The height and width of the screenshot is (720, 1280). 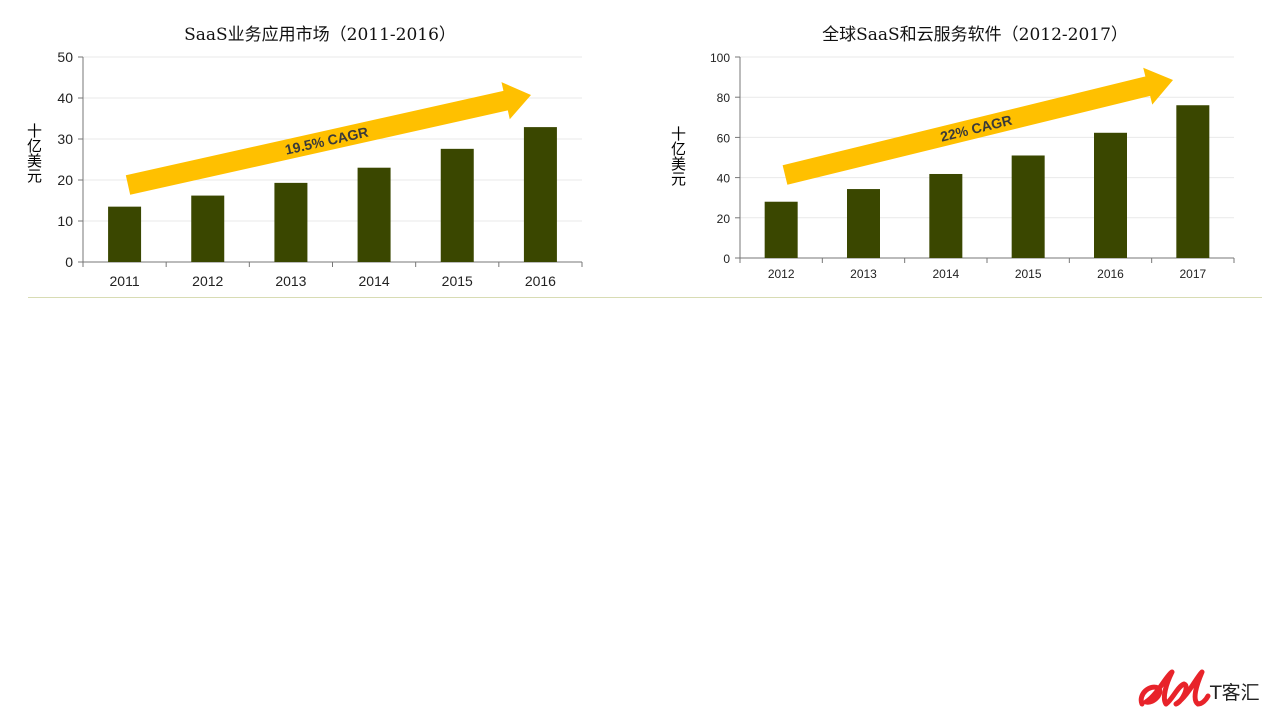 I want to click on logo-mark-icon, so click(x=1174, y=688).